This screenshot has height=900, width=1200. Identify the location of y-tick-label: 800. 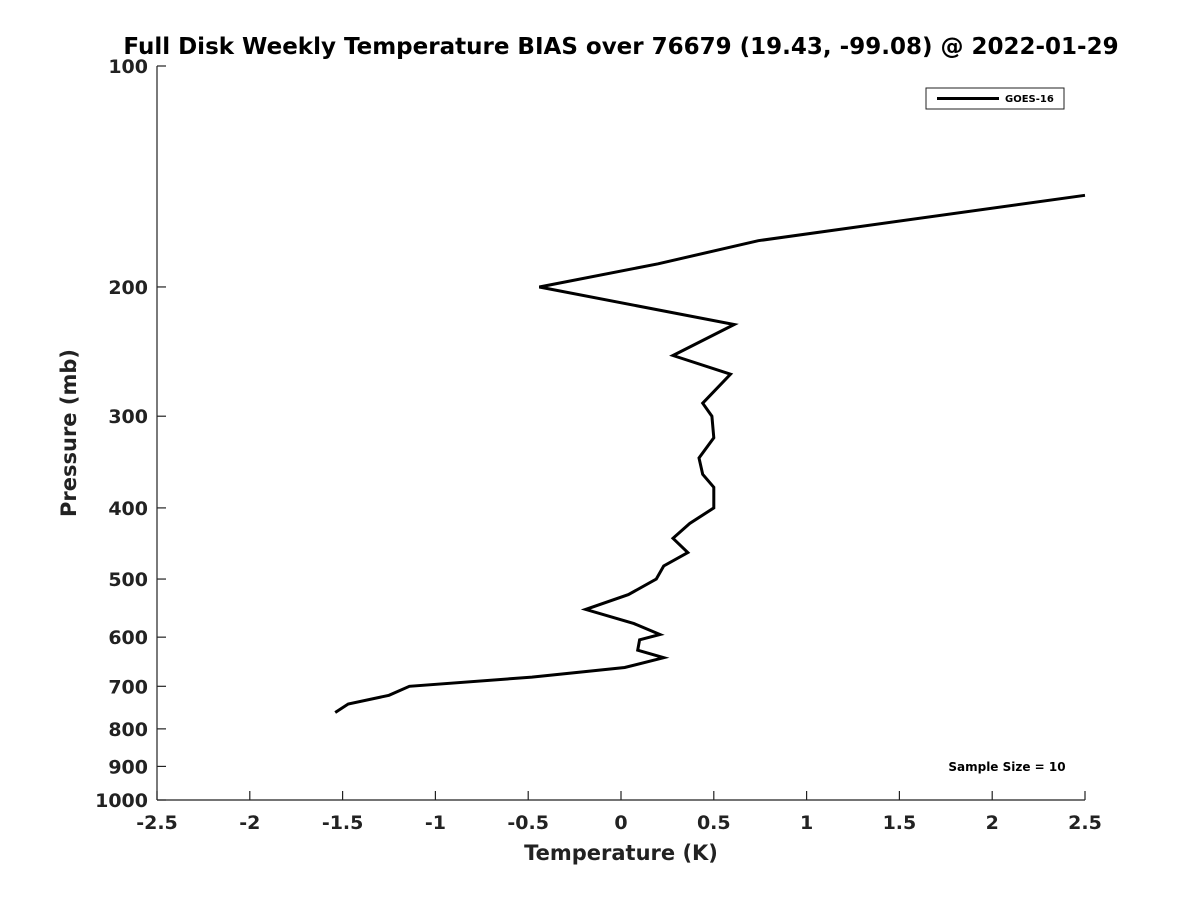
(128, 730).